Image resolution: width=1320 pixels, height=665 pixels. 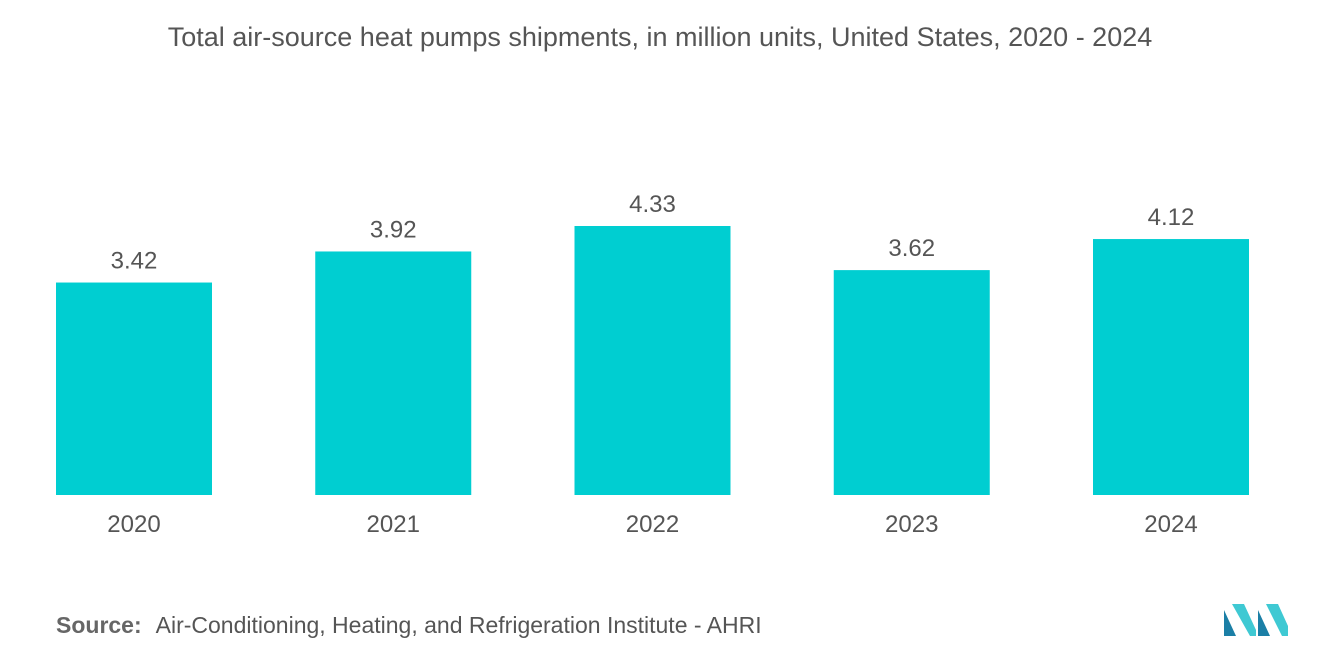 What do you see at coordinates (134, 388) in the screenshot?
I see `bar-2020` at bounding box center [134, 388].